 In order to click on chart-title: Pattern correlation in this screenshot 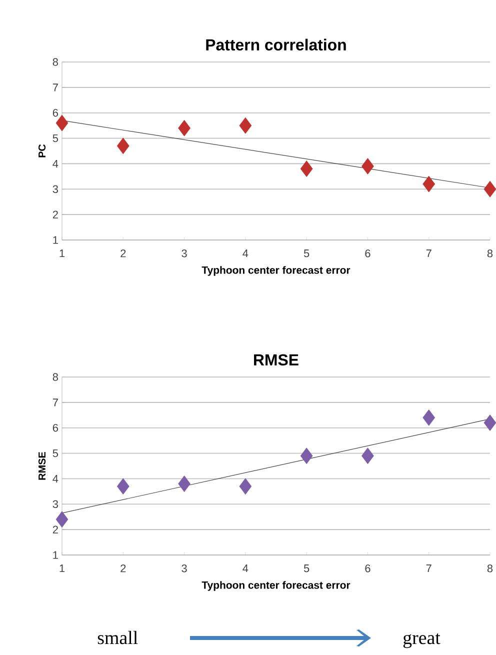, I will do `click(276, 44)`.